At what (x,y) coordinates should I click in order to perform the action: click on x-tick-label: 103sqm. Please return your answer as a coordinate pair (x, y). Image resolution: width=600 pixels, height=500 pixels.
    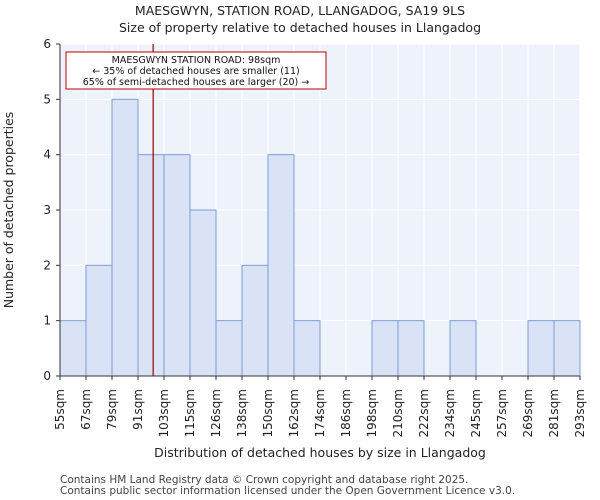
    Looking at the image, I should click on (164, 413).